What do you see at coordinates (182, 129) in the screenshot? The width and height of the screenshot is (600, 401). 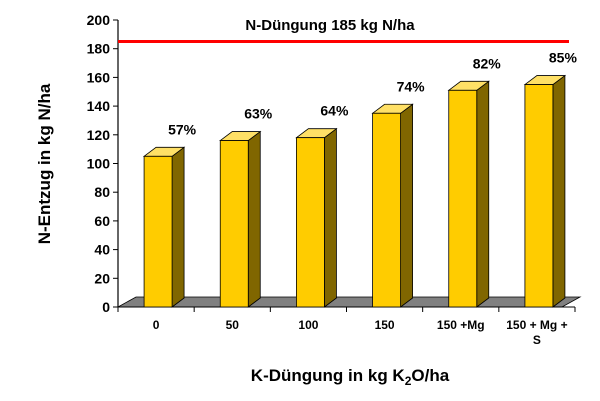 I see `data-label: 57%` at bounding box center [182, 129].